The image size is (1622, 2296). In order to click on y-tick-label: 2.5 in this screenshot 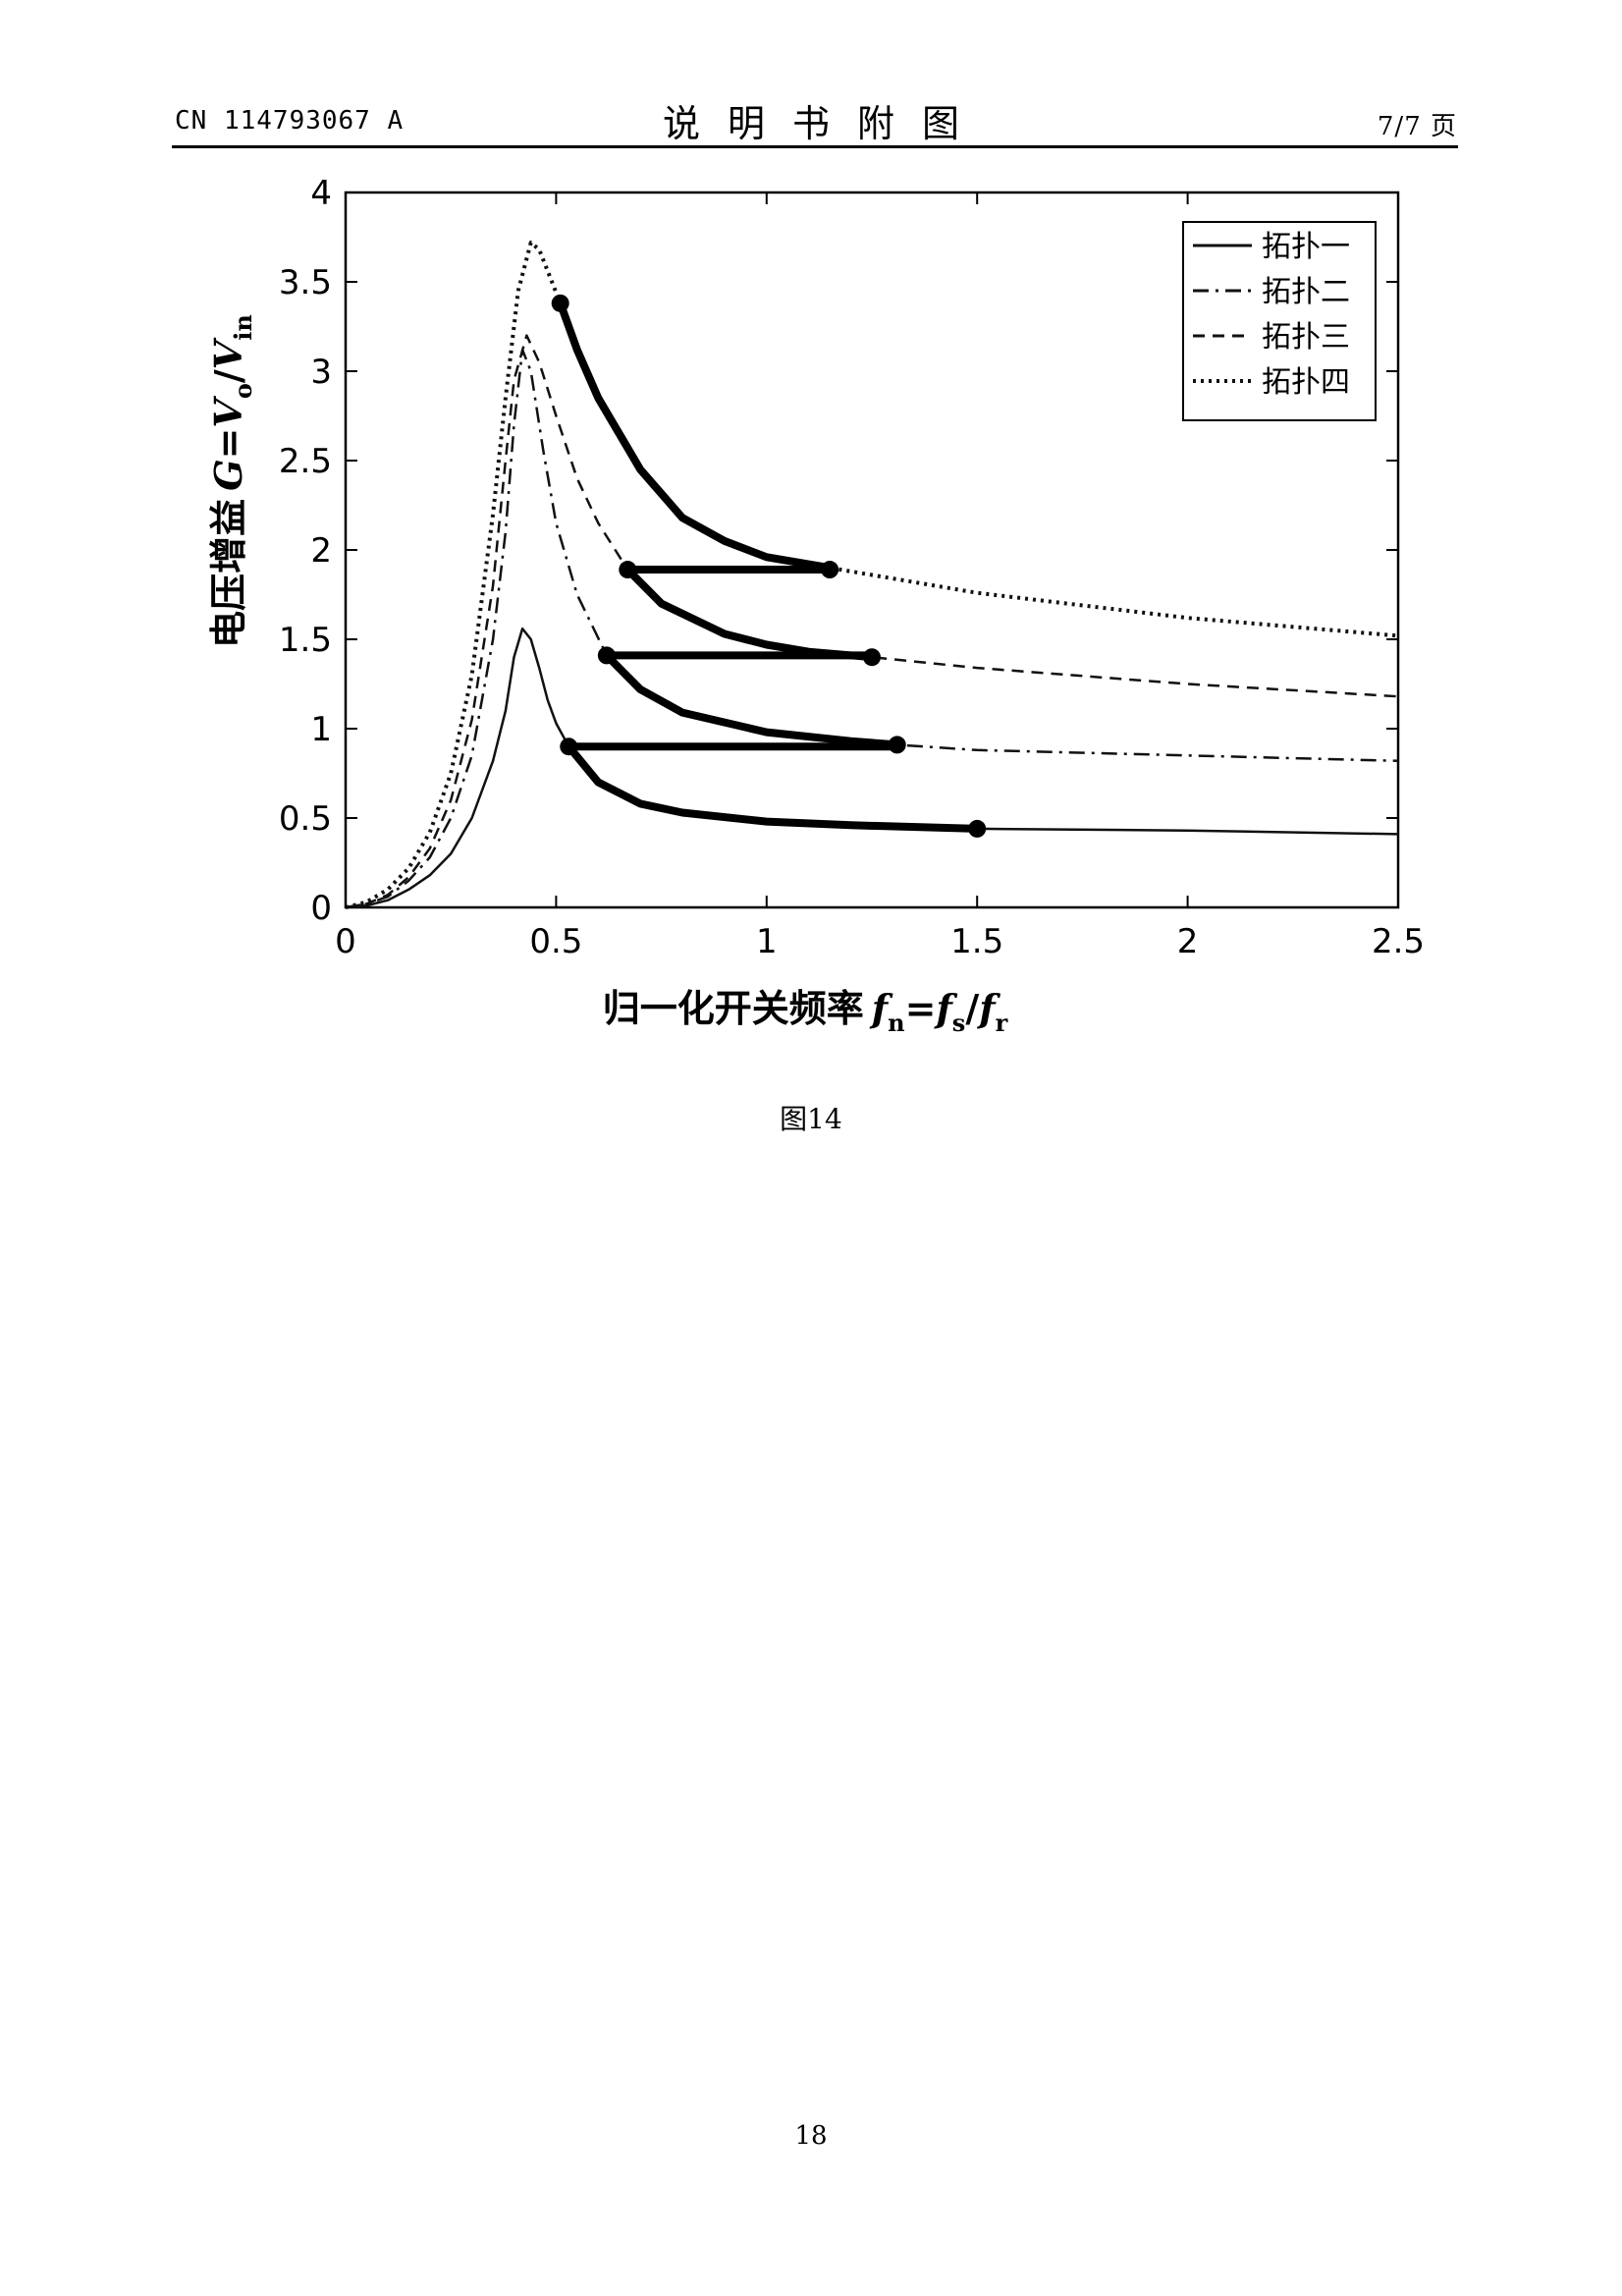, I will do `click(305, 461)`.